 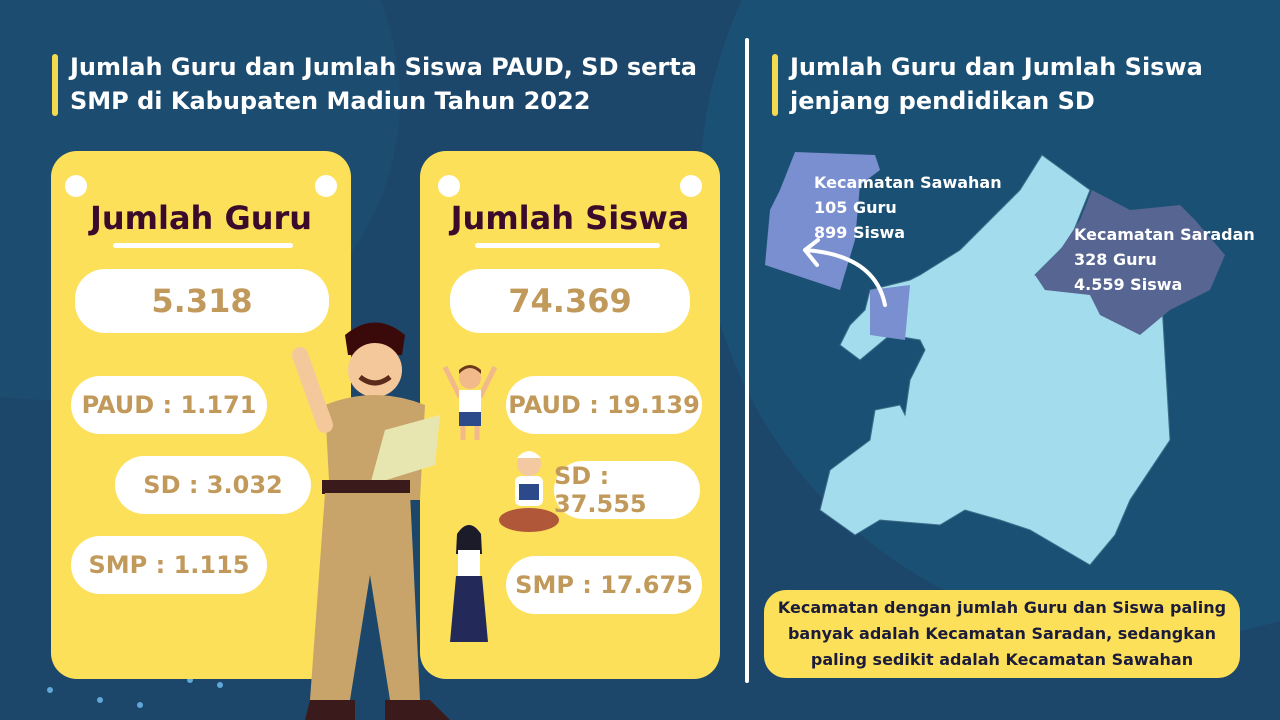 What do you see at coordinates (169, 405) in the screenshot?
I see `guru-paud: PAUD : 1.171` at bounding box center [169, 405].